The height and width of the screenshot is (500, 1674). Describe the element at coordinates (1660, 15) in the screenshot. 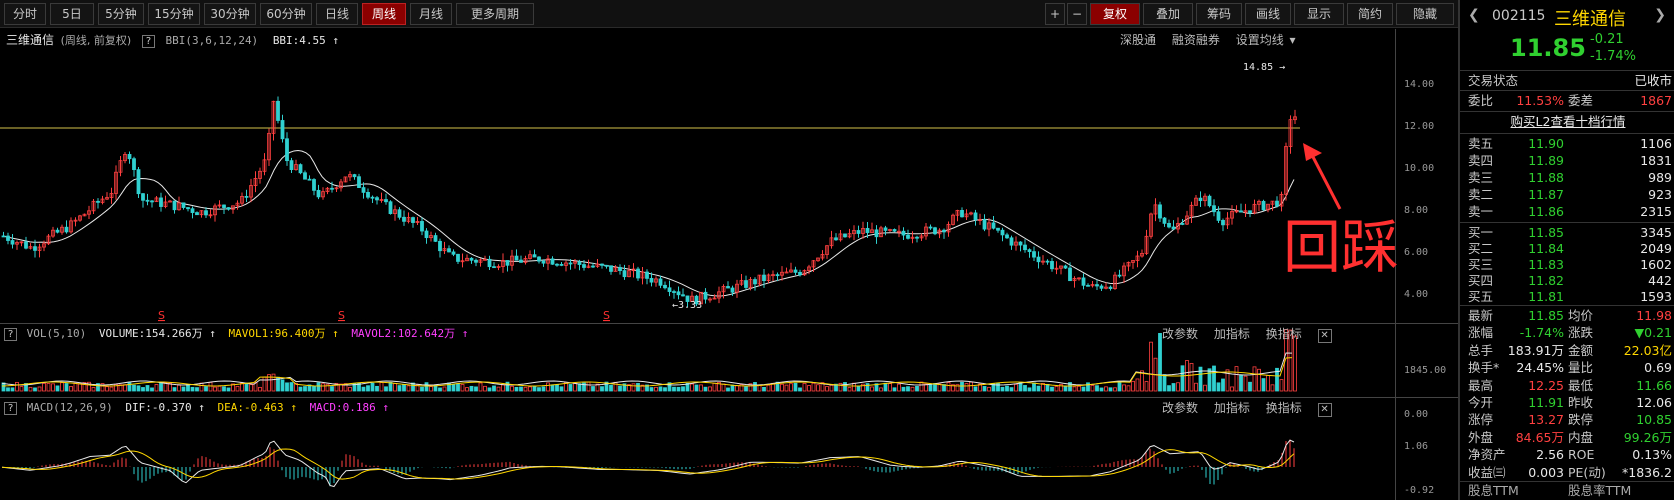

I see `chevron-right-icon: ❯` at that location.